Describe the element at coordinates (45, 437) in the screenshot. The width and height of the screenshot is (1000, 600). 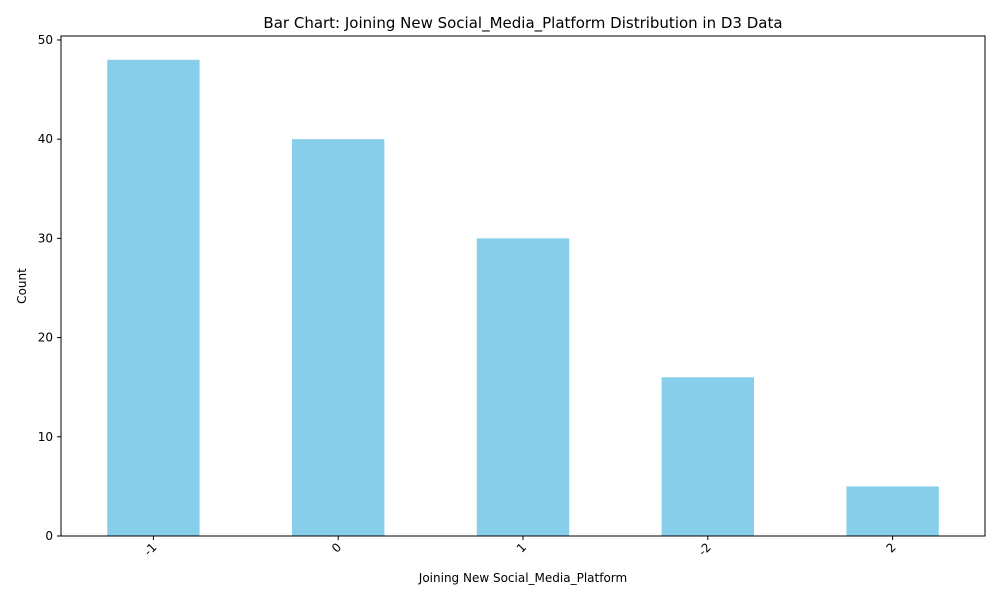
I see `y-tick-label: 10` at that location.